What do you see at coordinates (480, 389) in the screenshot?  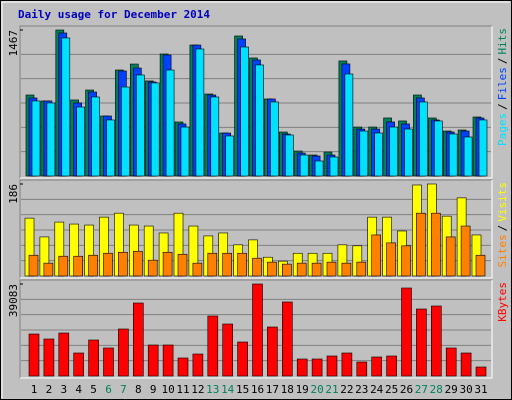 I see `x-tick-label: 31` at bounding box center [480, 389].